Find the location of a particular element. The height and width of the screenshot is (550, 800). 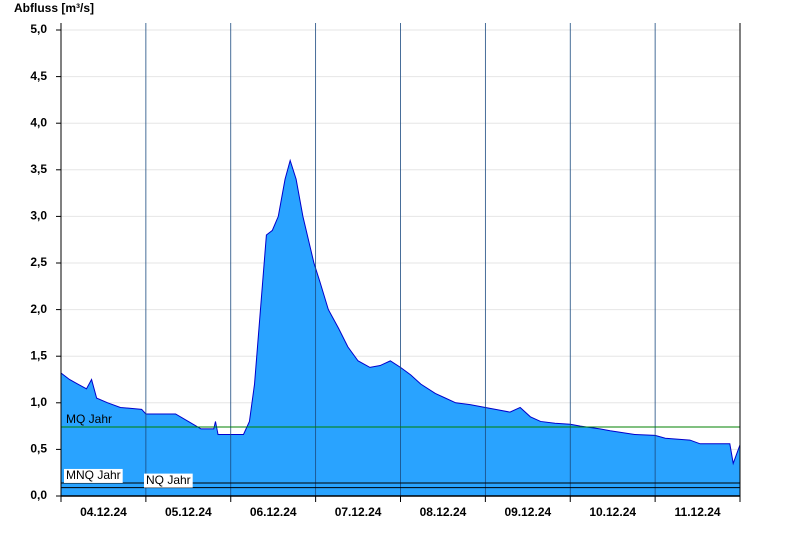

y-tick-label: 0,0 is located at coordinates (38, 495).